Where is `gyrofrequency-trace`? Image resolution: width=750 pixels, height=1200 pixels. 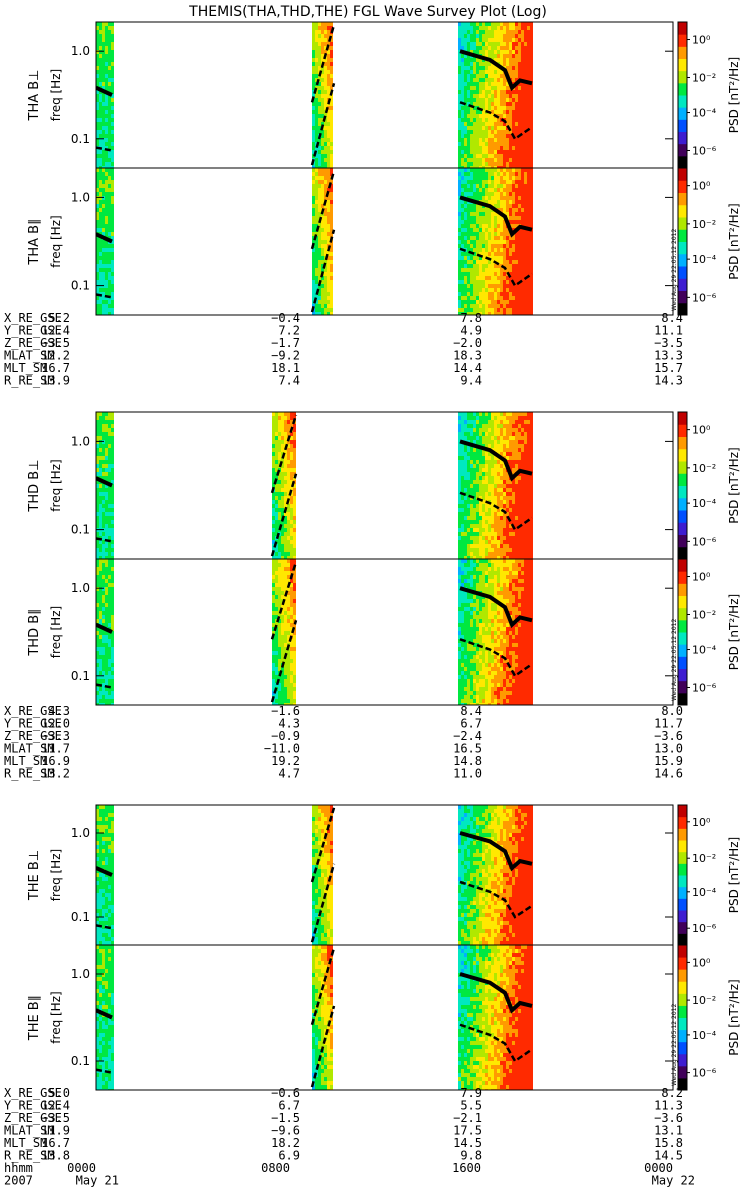
gyrofrequency-trace is located at coordinates (496, 216).